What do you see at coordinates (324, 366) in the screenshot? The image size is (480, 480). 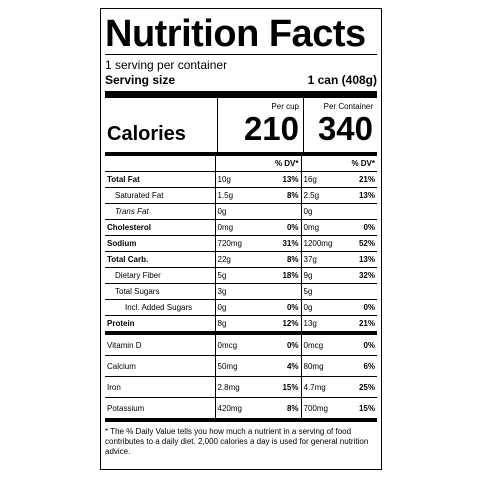 I see `container-amount: 80mg` at bounding box center [324, 366].